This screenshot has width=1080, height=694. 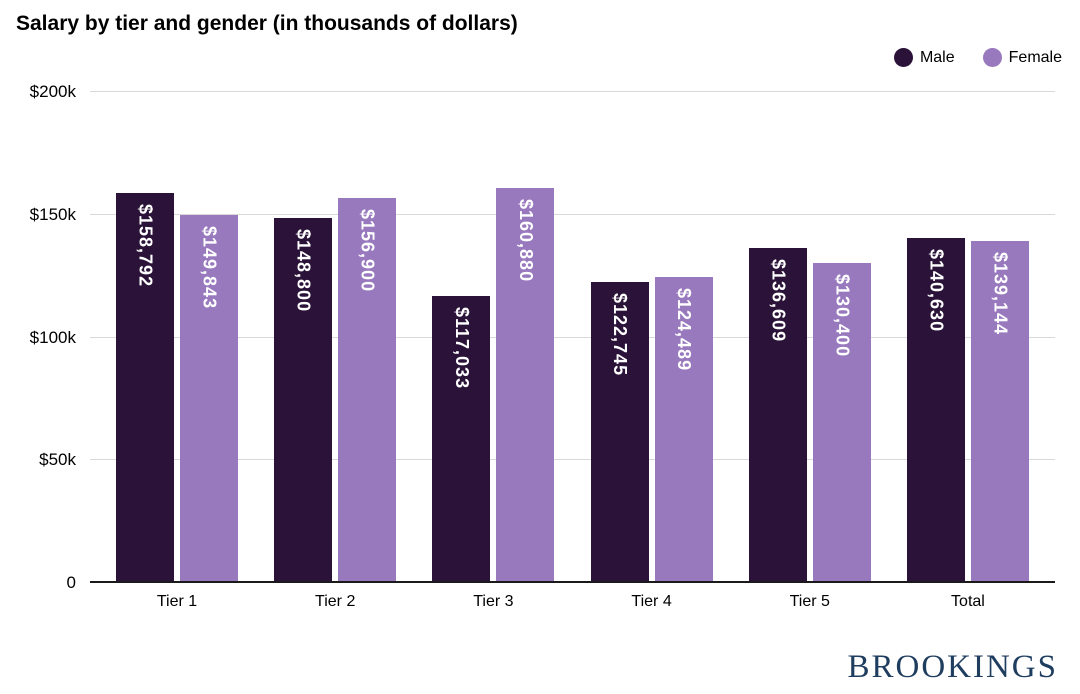 I want to click on legend: Male Female, so click(x=977, y=57).